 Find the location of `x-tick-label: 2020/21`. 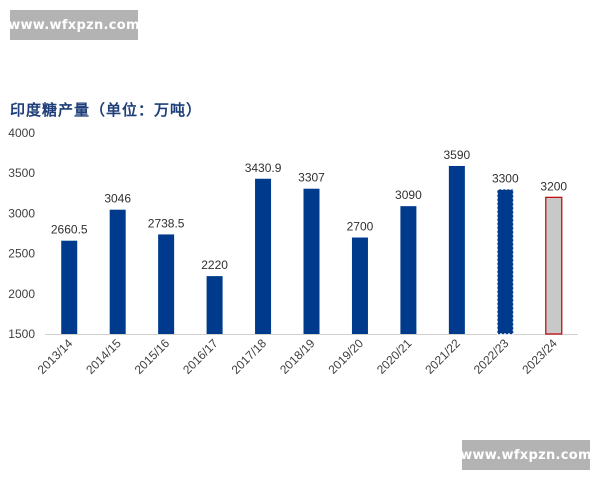

x-tick-label: 2020/21 is located at coordinates (394, 356).